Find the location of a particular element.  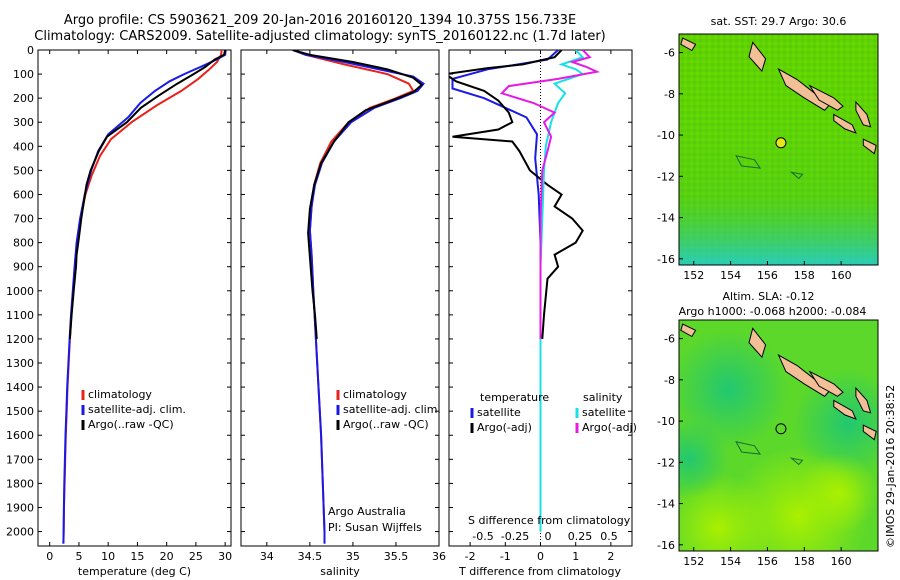

x-axis-label: temperature (deg C) is located at coordinates (134, 571).